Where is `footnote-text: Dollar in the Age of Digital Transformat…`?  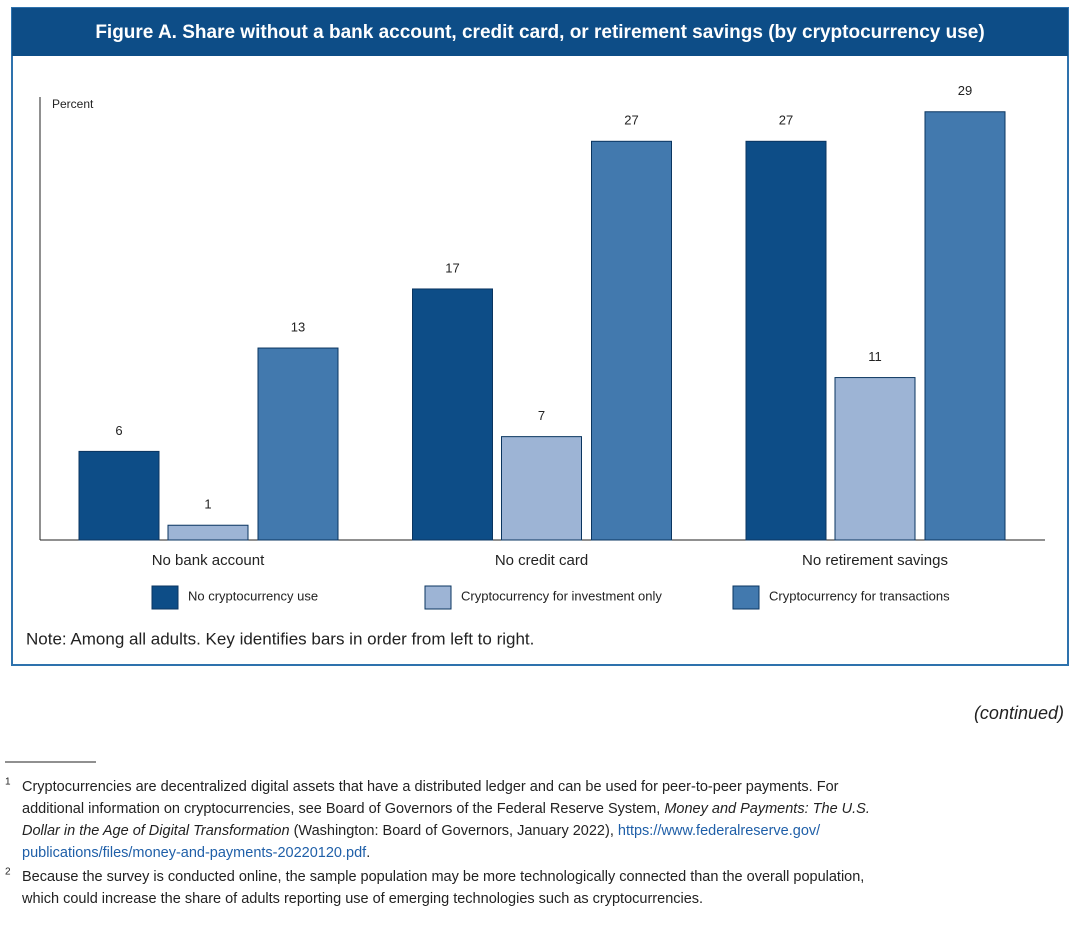
footnote-text: Dollar in the Age of Digital Transformat… is located at coordinates (156, 831).